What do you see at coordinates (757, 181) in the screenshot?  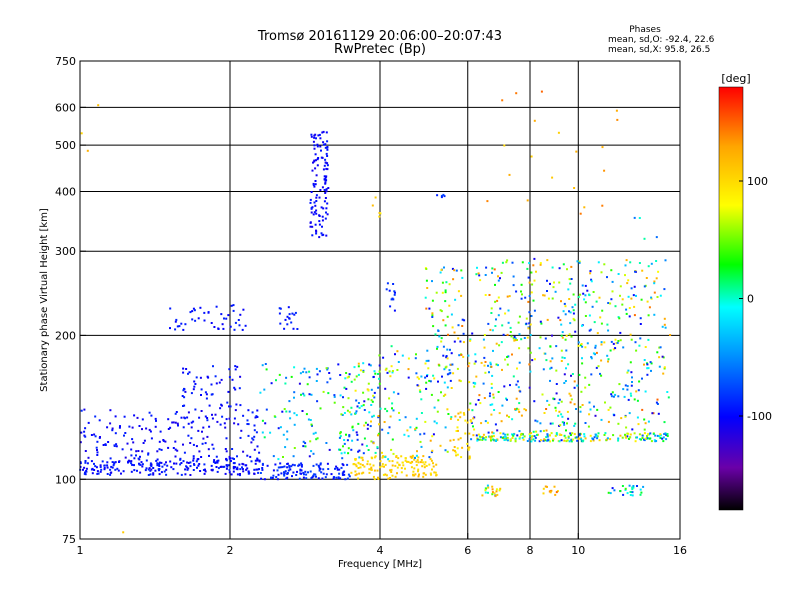 I see `colorbar-tick-label: 100` at bounding box center [757, 181].